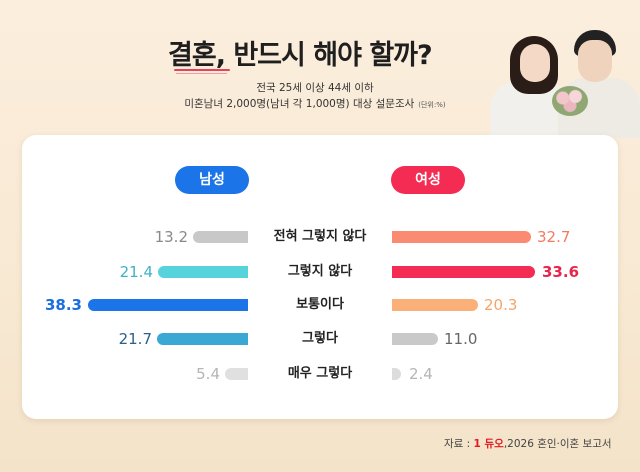 The height and width of the screenshot is (472, 640). I want to click on chart-row: 38.3 보통이다 20.3, so click(320, 305).